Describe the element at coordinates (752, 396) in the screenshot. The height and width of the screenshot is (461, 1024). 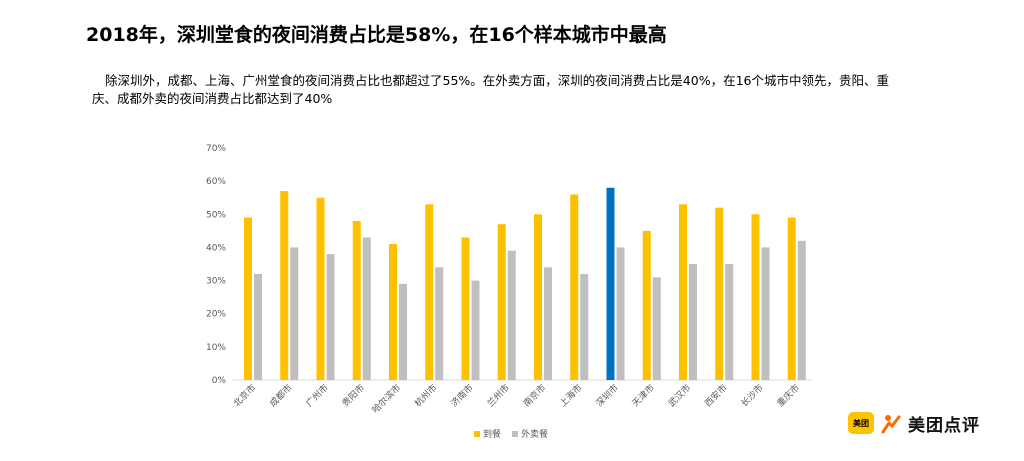
I see `x-category-label: 长沙市` at that location.